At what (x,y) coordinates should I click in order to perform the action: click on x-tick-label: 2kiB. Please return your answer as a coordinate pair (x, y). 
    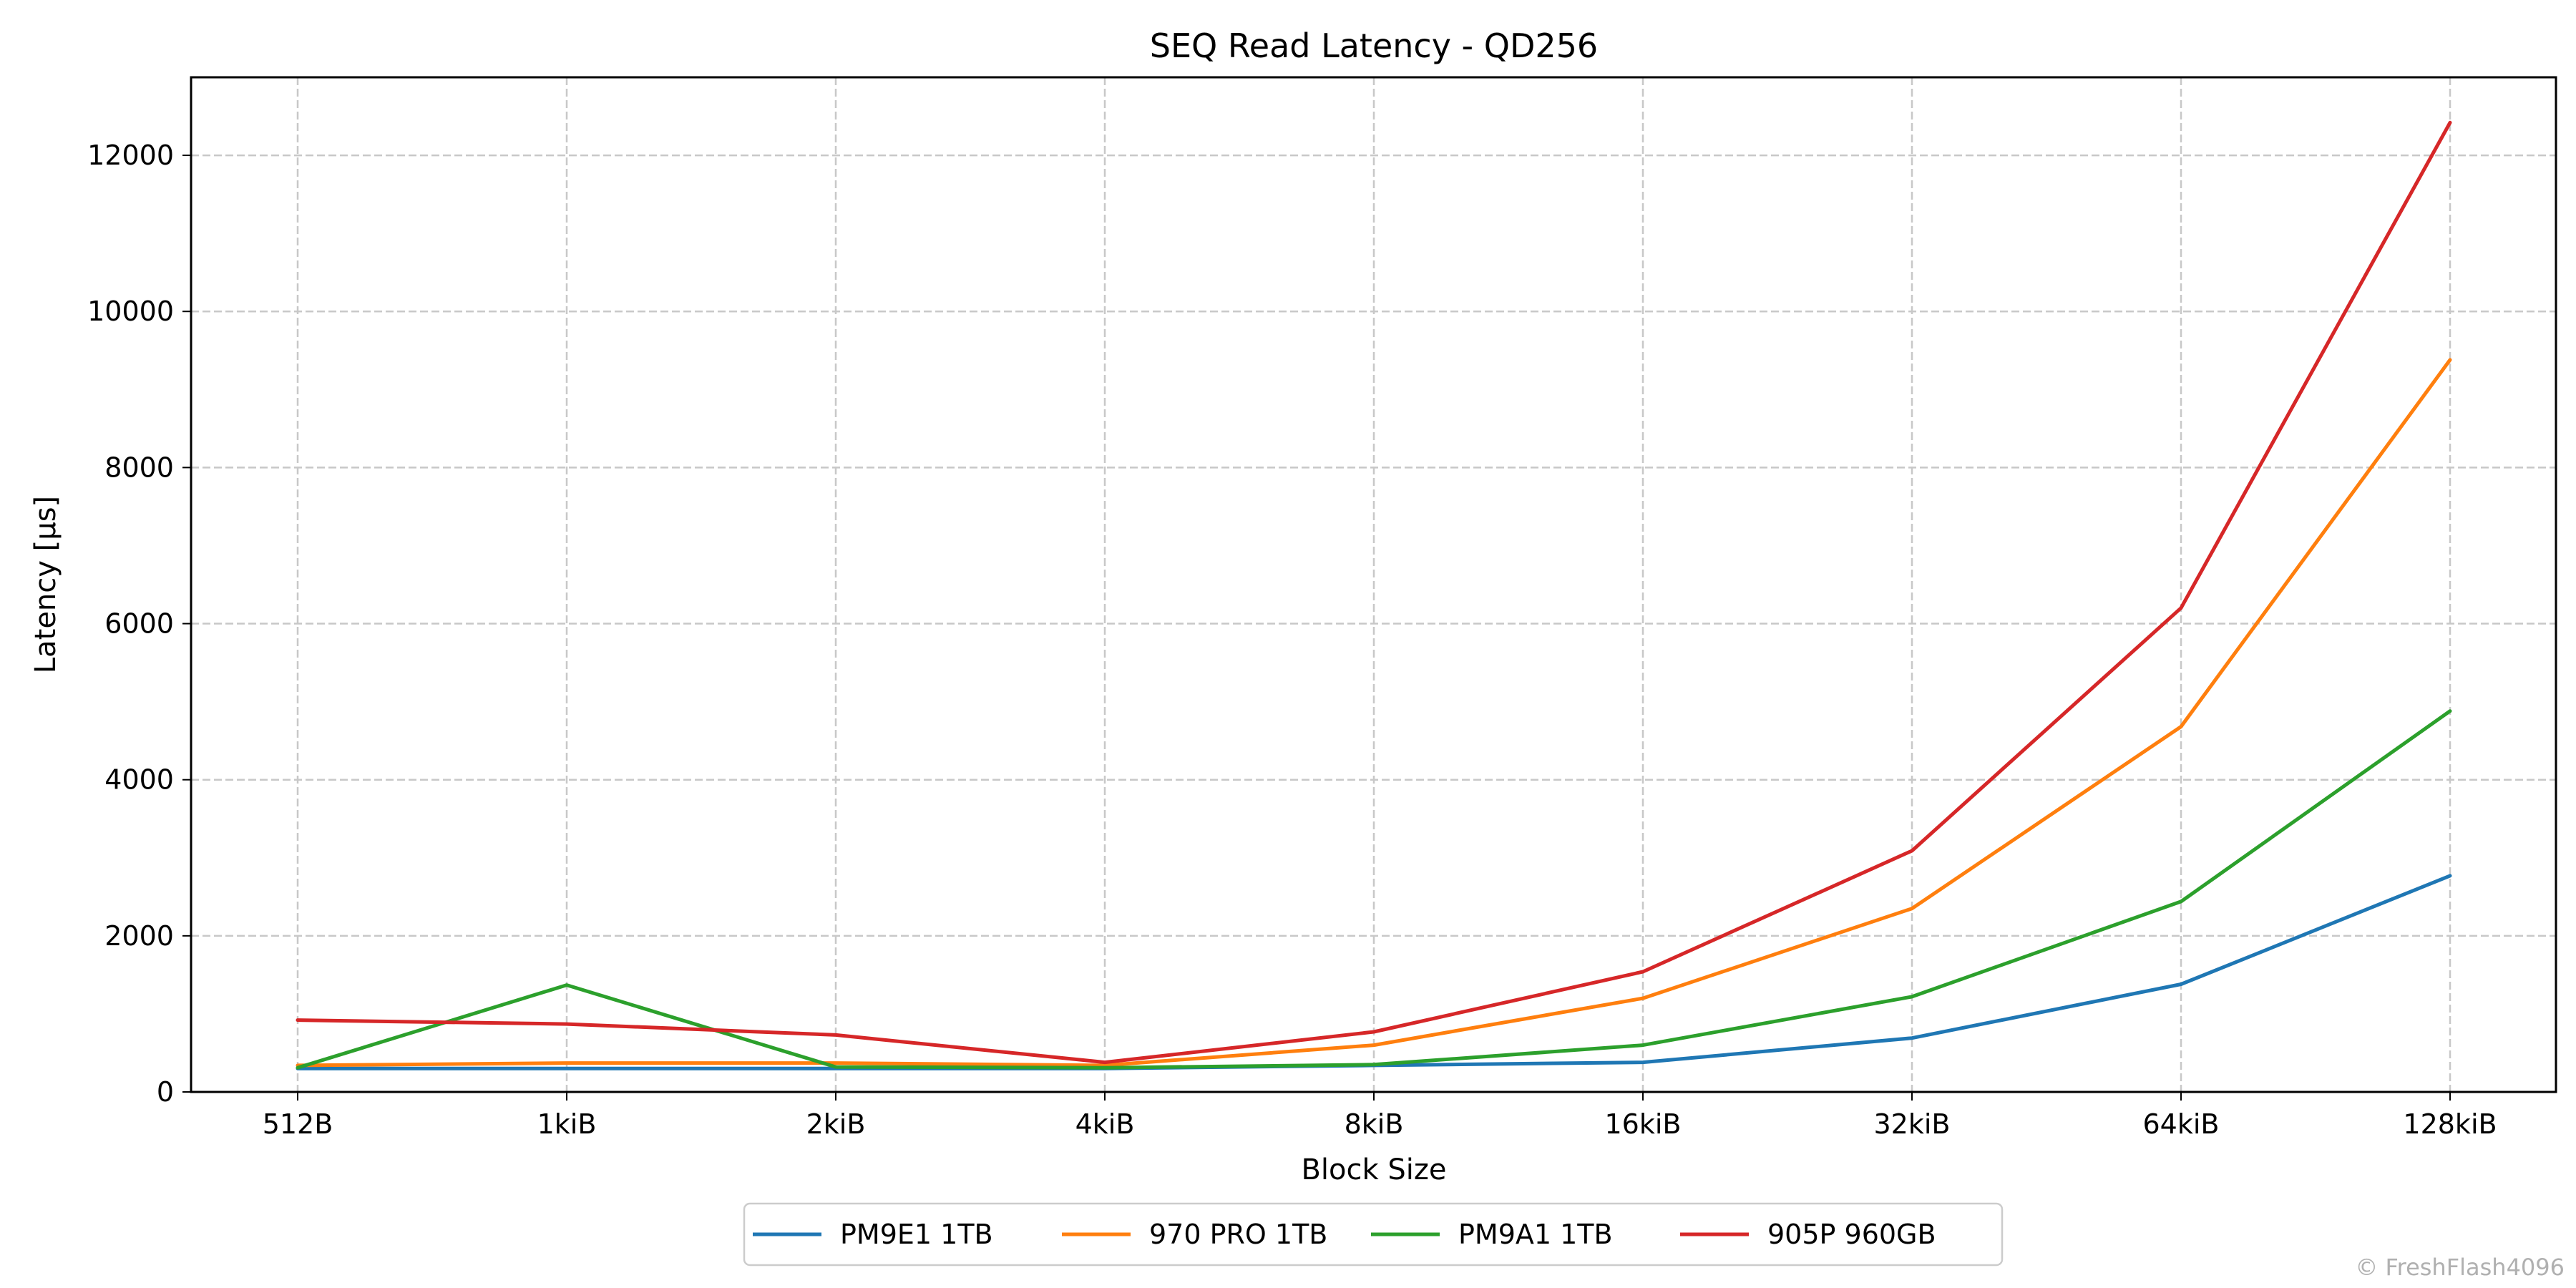
    Looking at the image, I should click on (836, 1124).